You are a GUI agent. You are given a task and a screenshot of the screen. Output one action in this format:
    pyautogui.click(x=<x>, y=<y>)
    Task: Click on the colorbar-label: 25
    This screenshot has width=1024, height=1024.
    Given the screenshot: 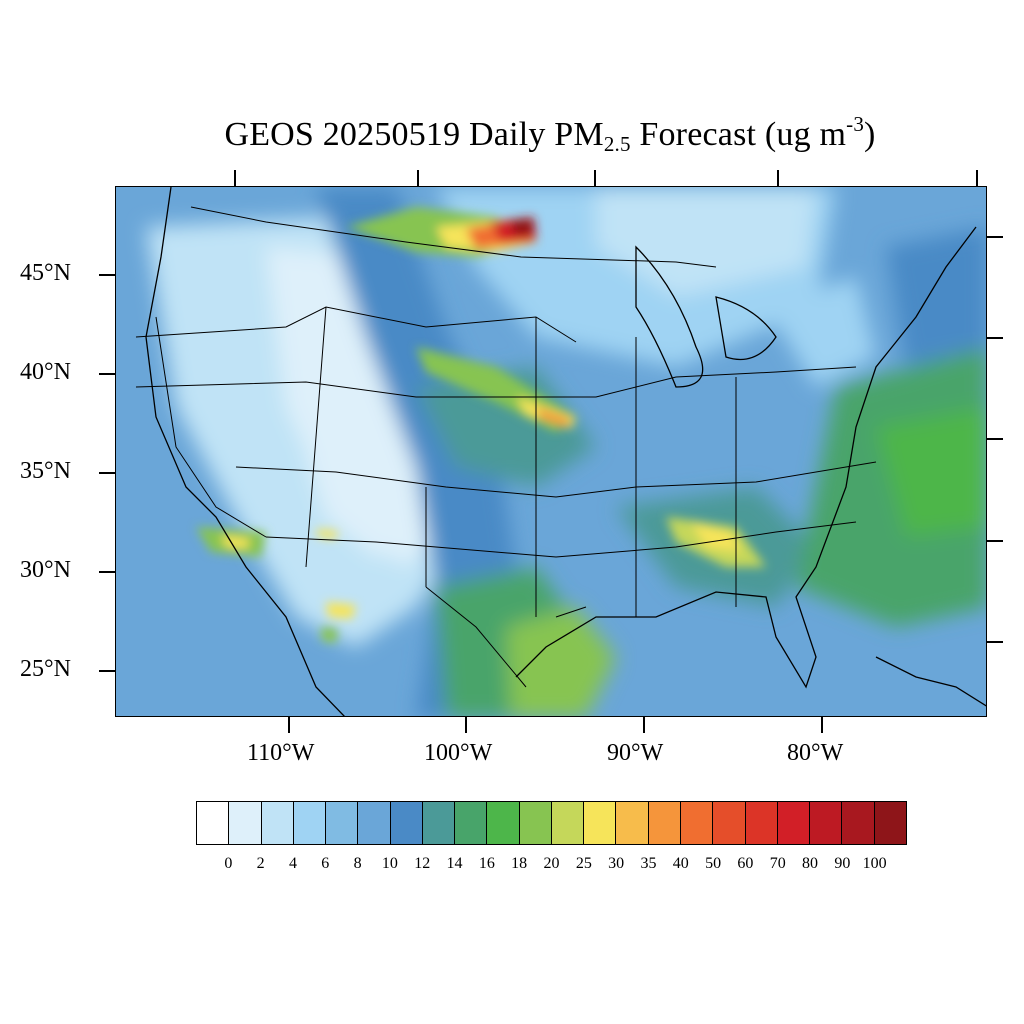 What is the action you would take?
    pyautogui.click(x=583, y=863)
    